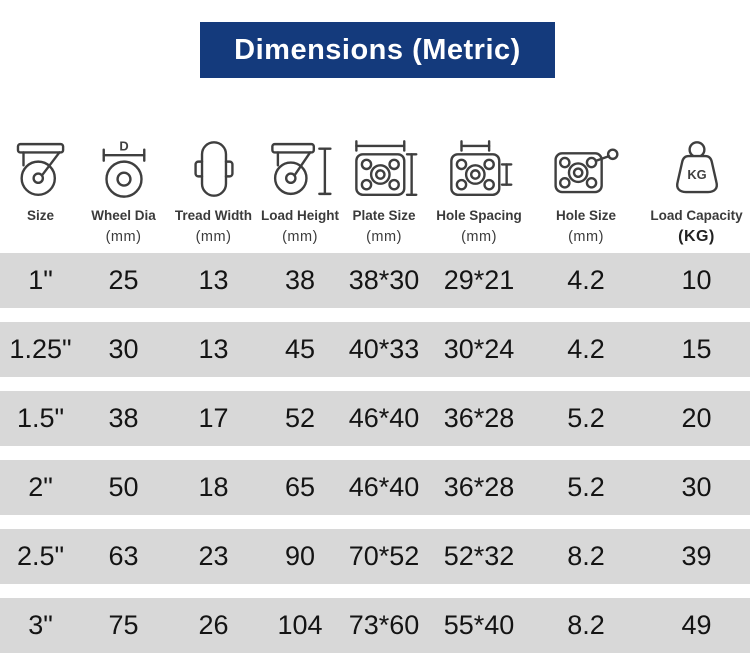 The height and width of the screenshot is (656, 750). Describe the element at coordinates (213, 556) in the screenshot. I see `cell-tread_width: 23` at that location.